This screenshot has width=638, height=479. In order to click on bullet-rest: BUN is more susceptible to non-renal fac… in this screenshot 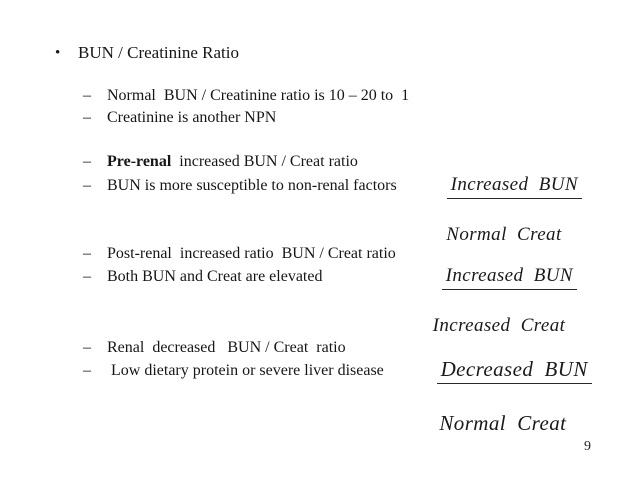, I will do `click(252, 185)`.